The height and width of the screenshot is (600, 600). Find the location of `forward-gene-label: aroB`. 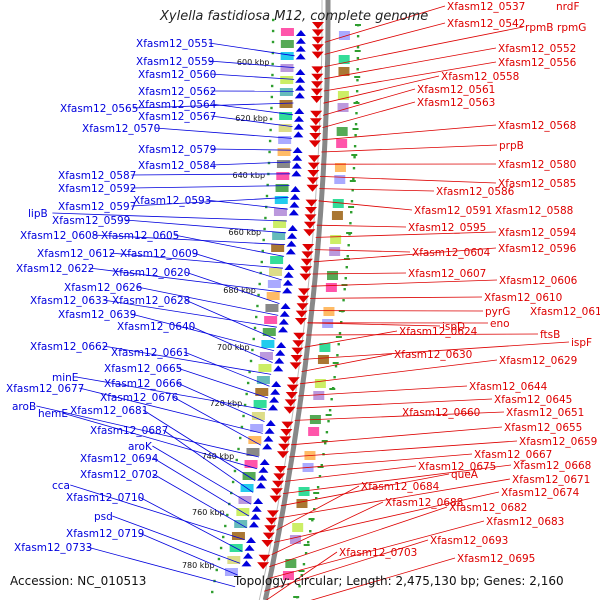

forward-gene-label: aroB is located at coordinates (24, 407).